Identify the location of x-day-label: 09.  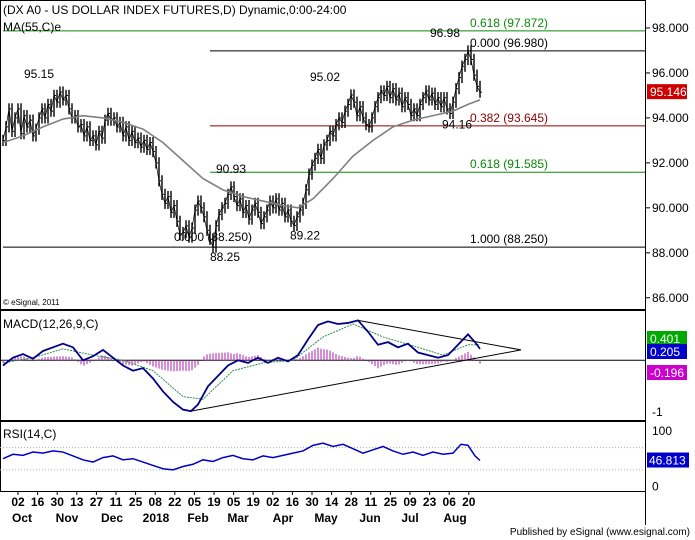
(410, 502).